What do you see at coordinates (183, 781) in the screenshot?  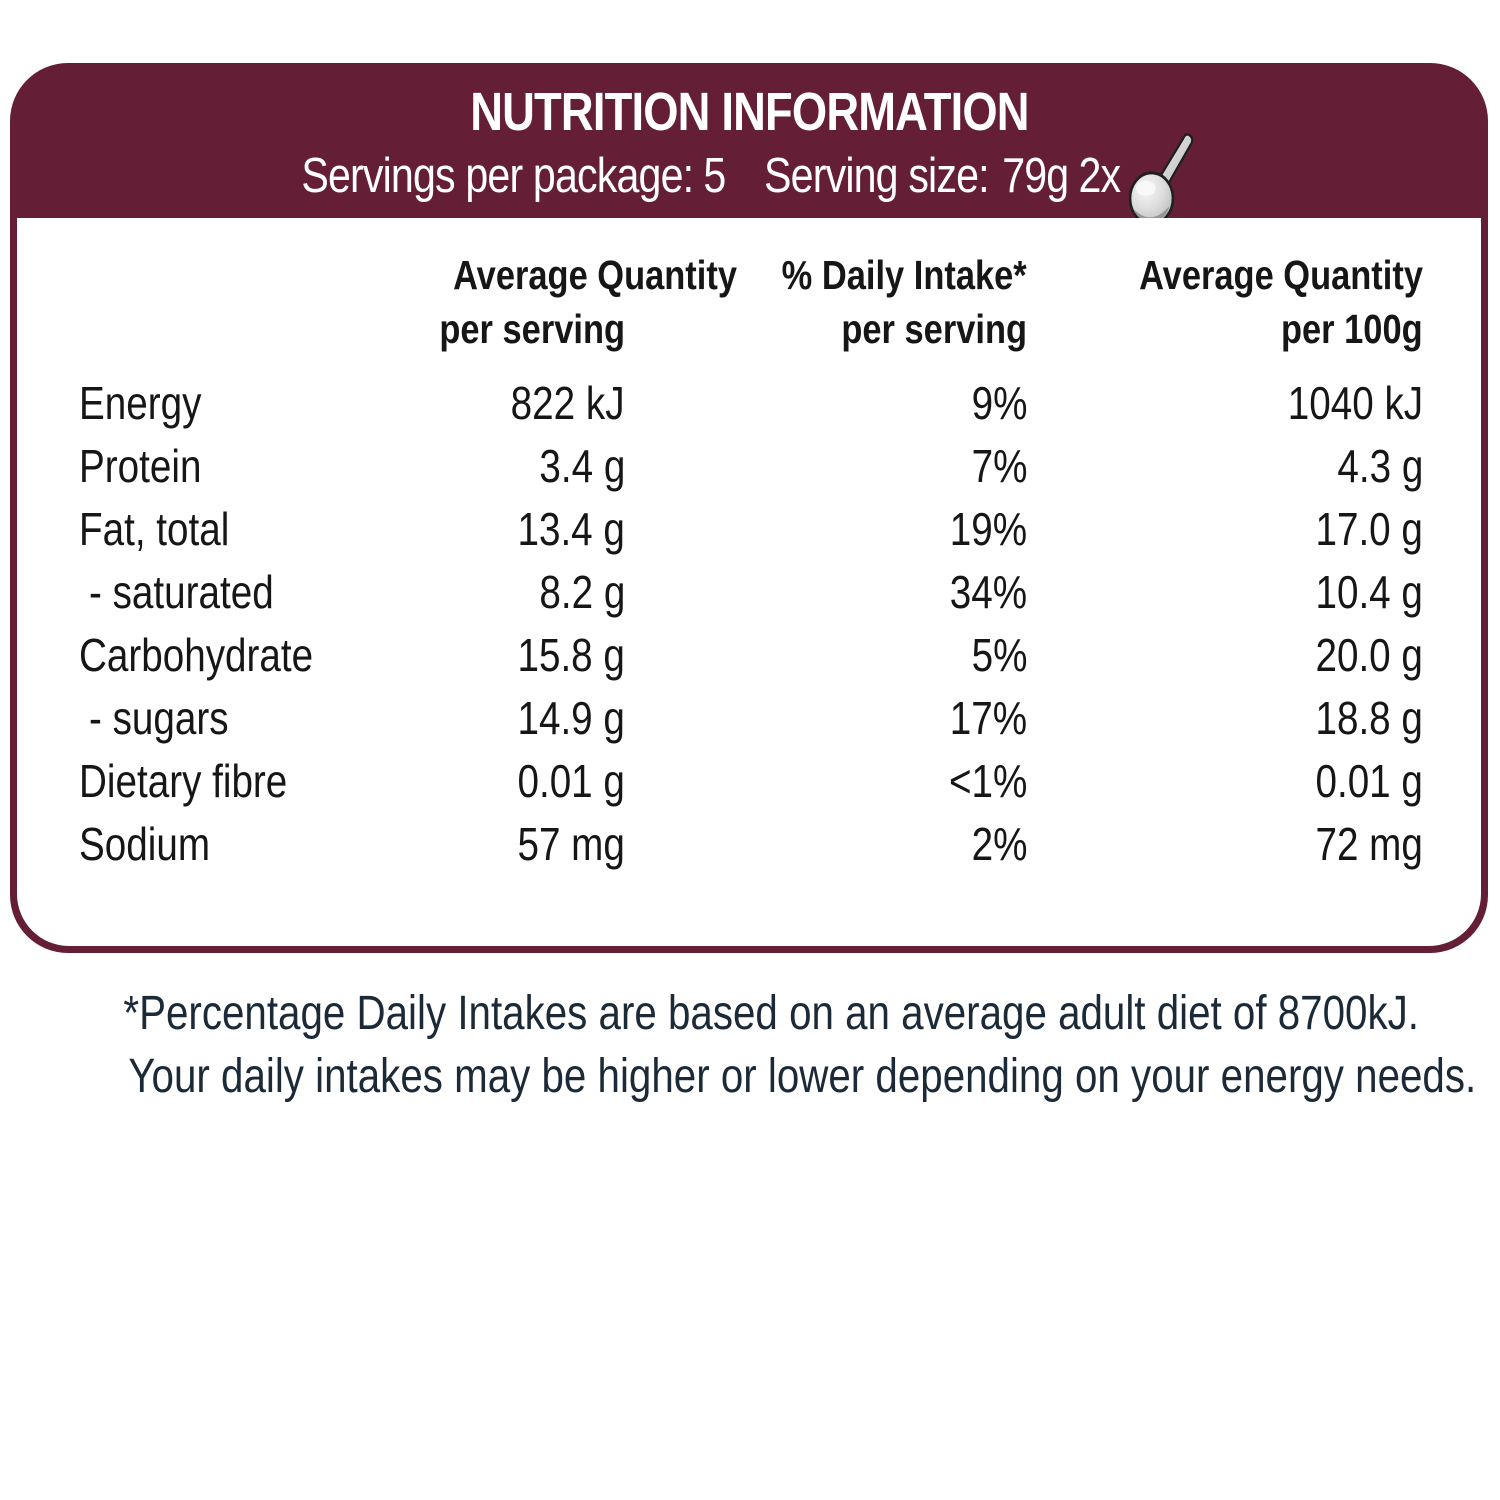 I see `nutrient-label: Dietary fibre` at bounding box center [183, 781].